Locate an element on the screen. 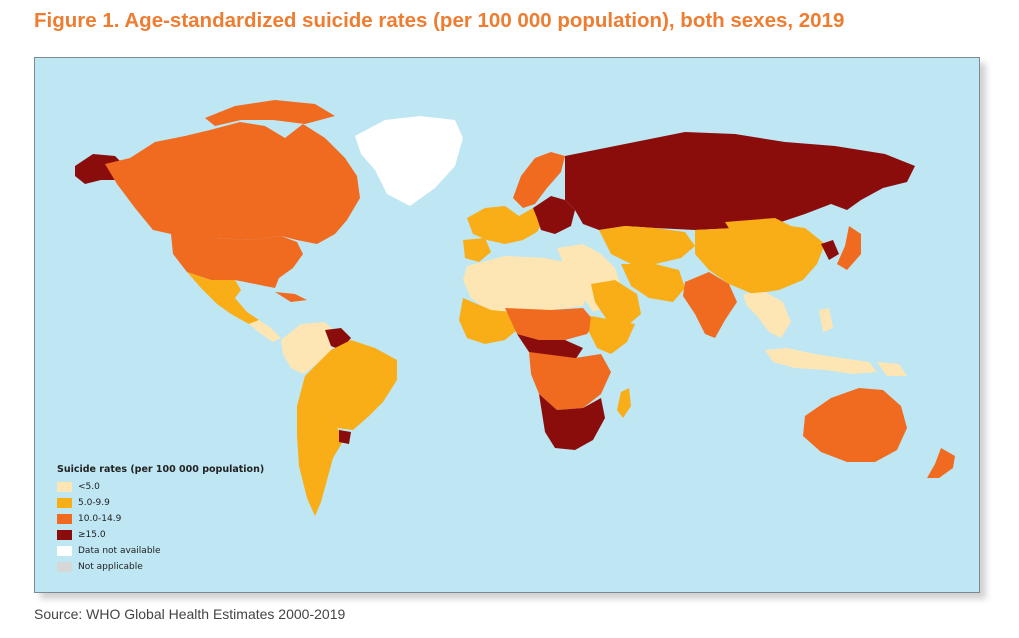 This screenshot has width=1019, height=638. region-east-central-africa is located at coordinates (570, 381).